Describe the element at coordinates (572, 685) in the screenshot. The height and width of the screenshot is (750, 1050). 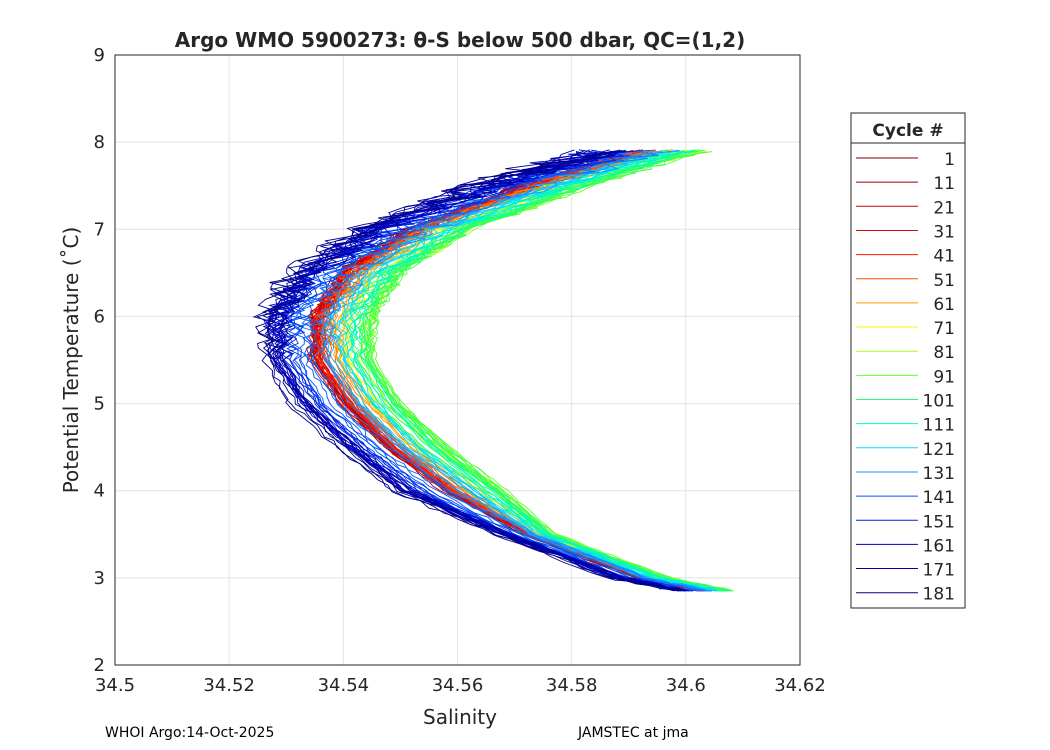
I see `x-tick-label: 34.58` at that location.